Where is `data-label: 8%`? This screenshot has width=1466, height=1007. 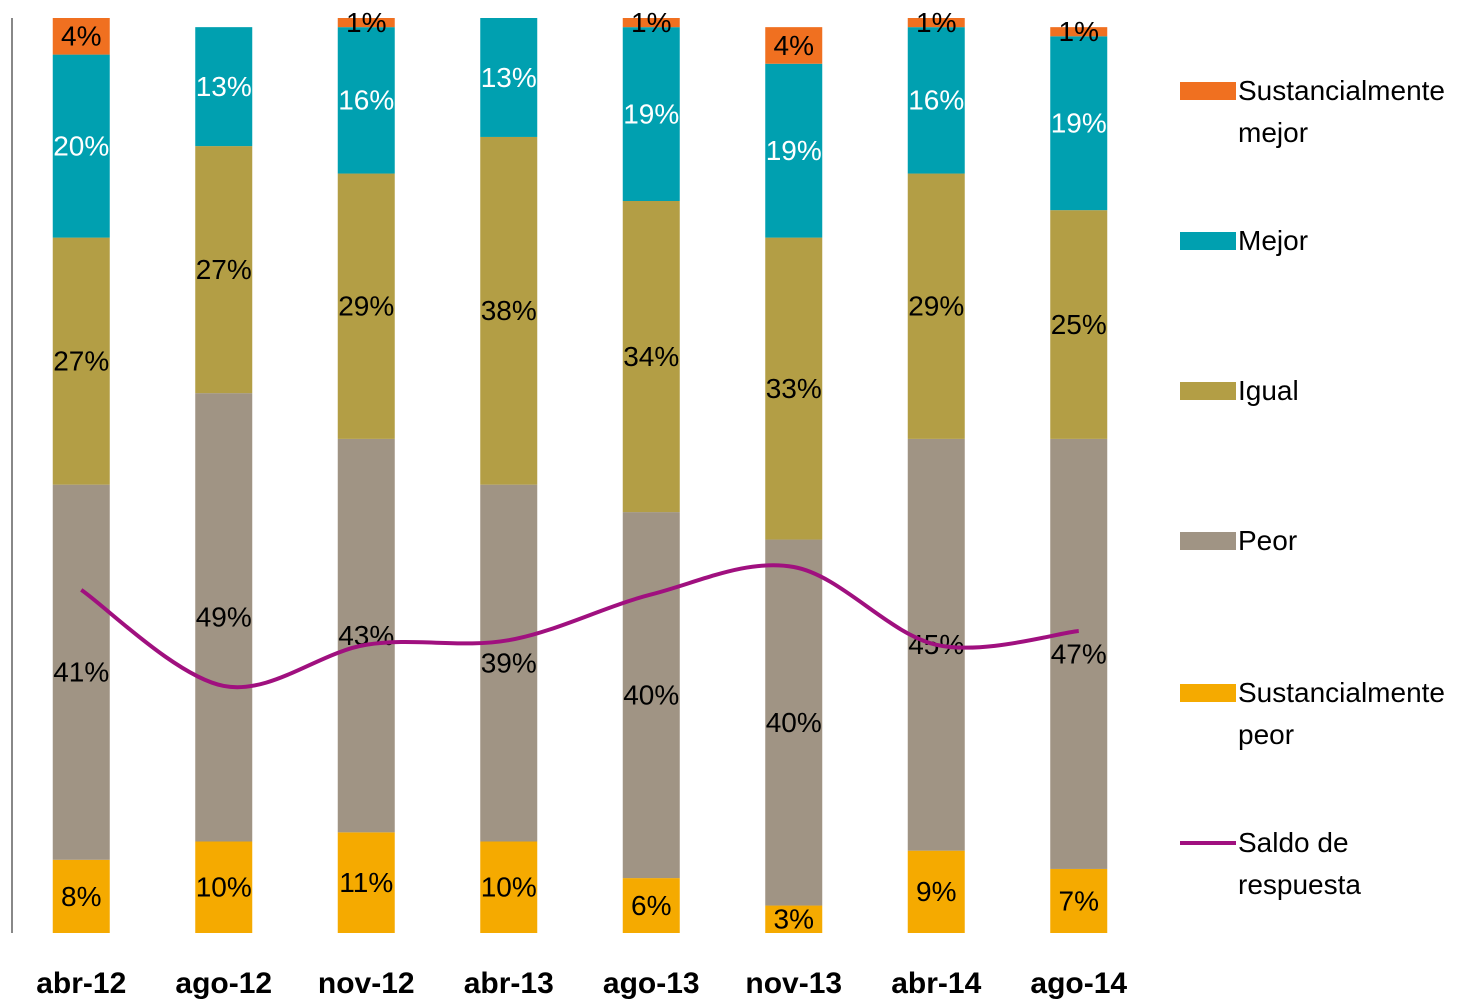
data-label: 8% is located at coordinates (81, 896).